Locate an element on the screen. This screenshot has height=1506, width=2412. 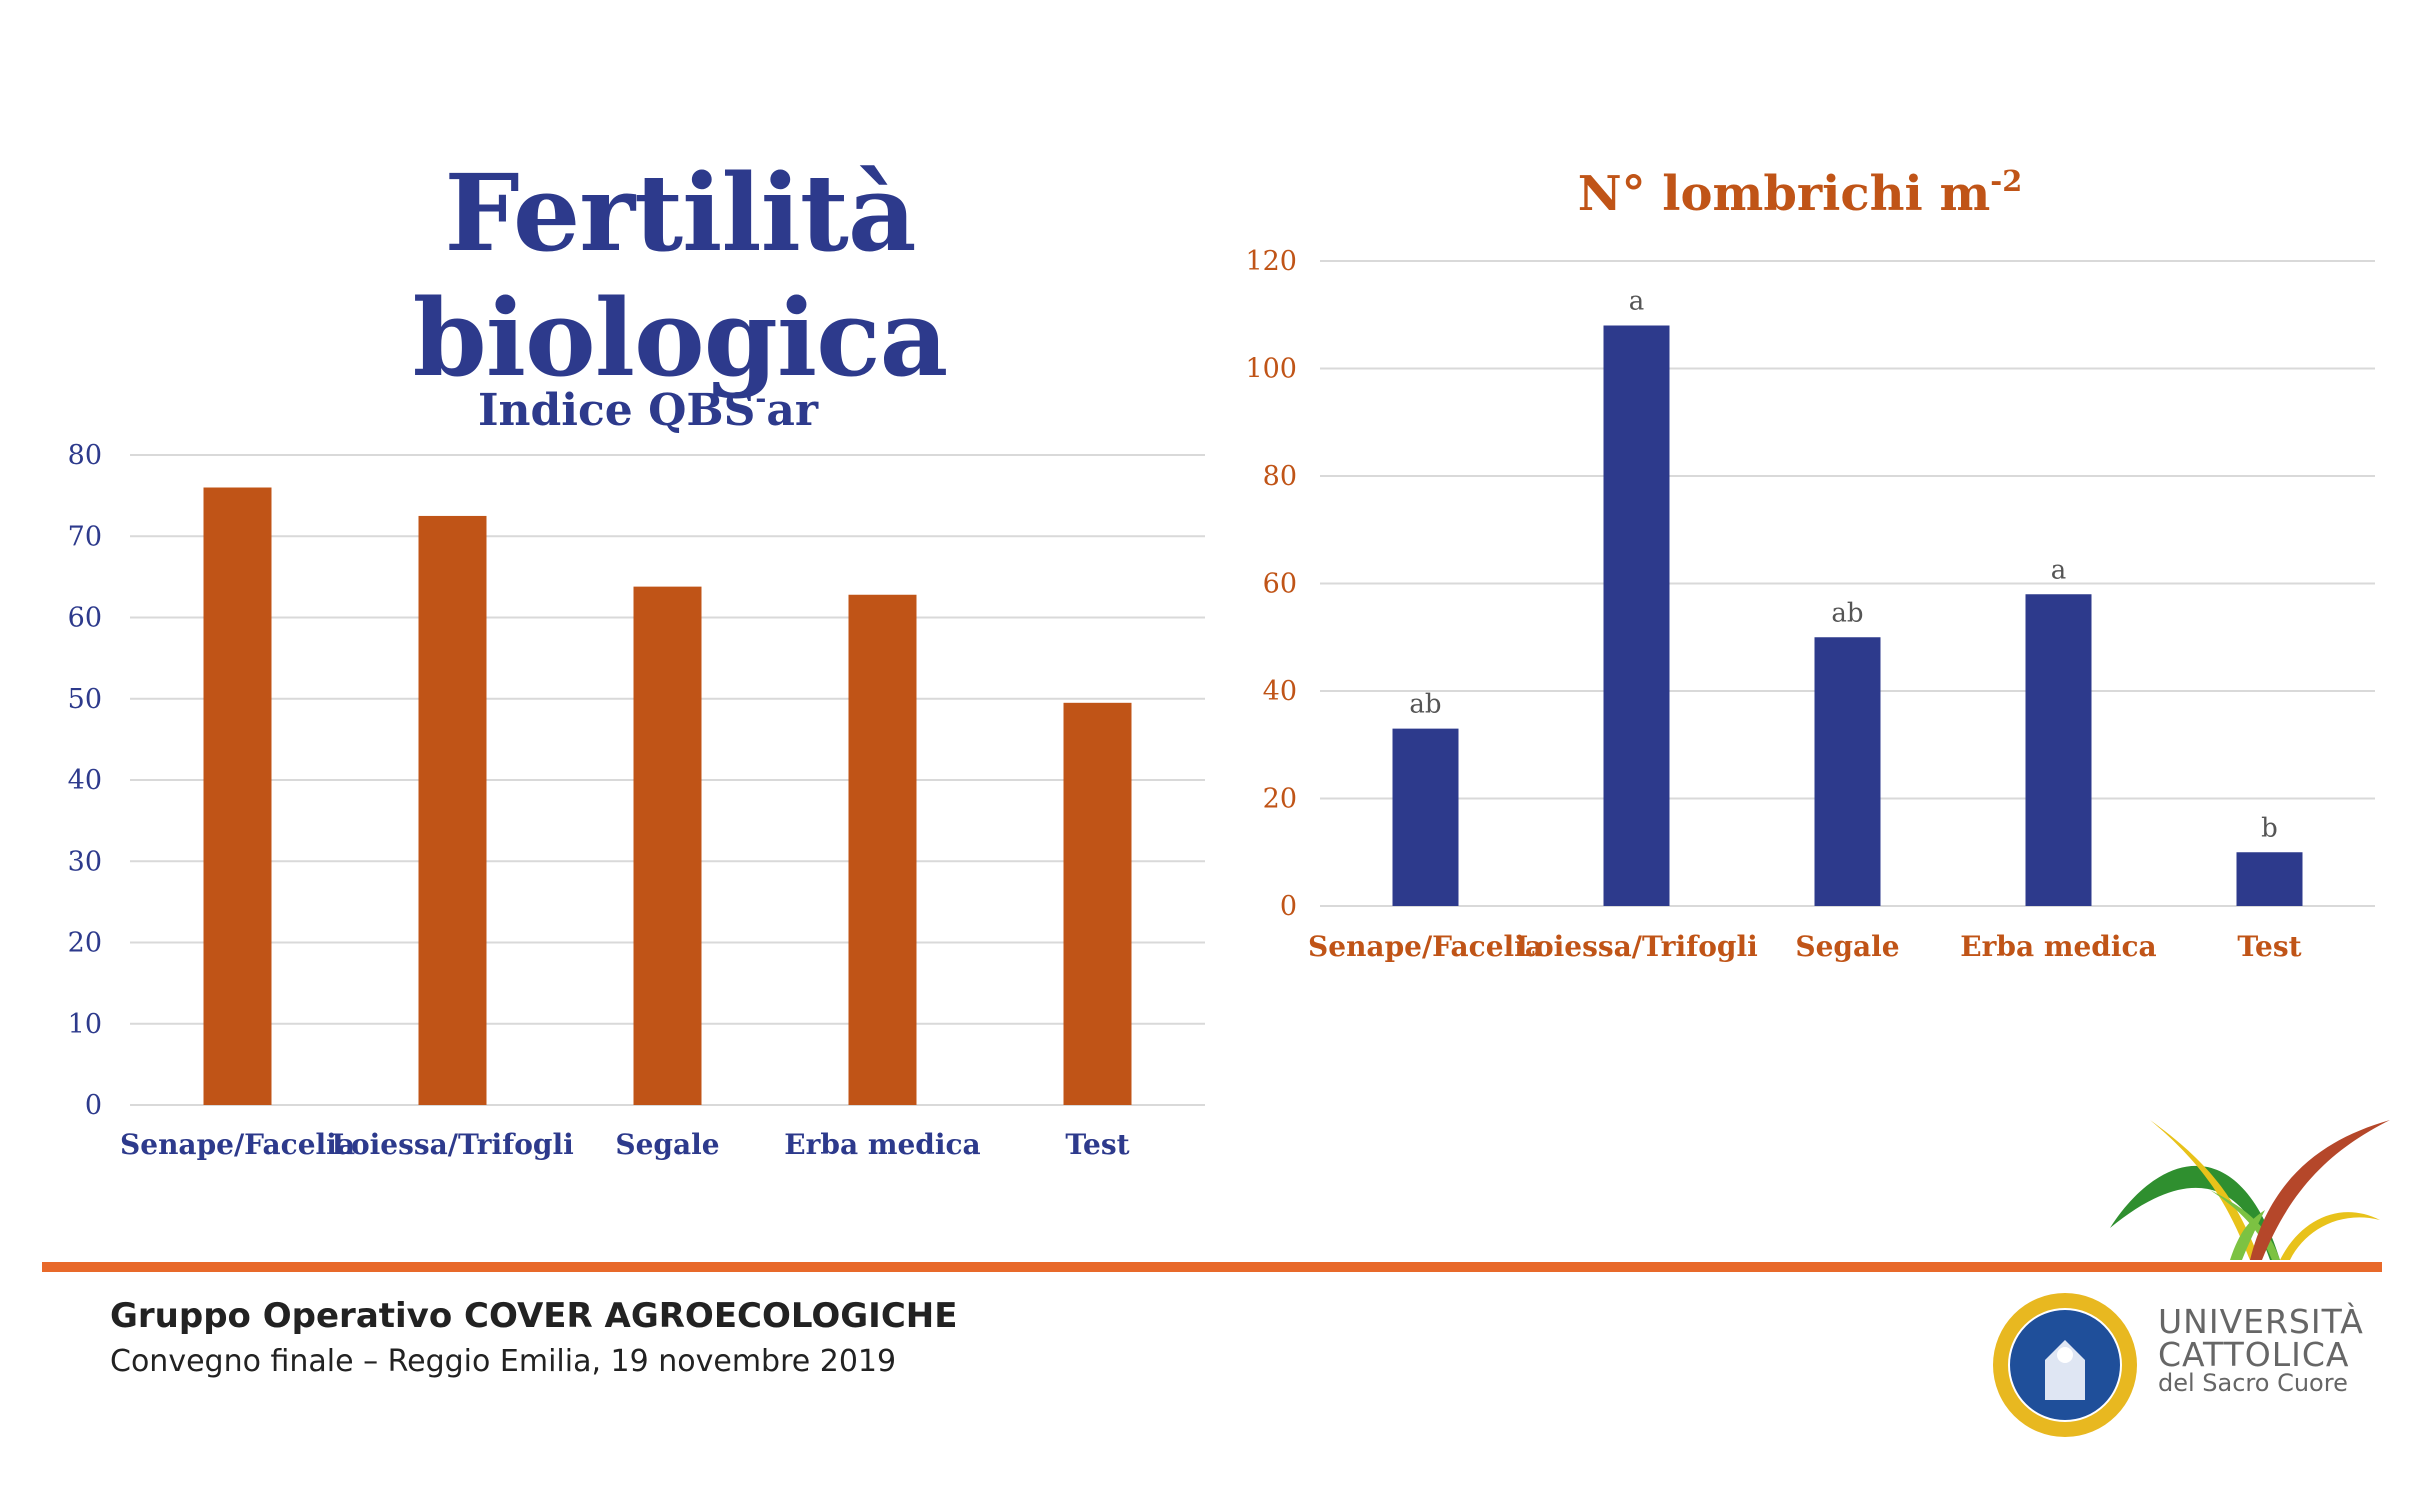
university-name: UNIVERSITÀ CATTOLICA del Sacro Cuore is located at coordinates (2261, 1350).